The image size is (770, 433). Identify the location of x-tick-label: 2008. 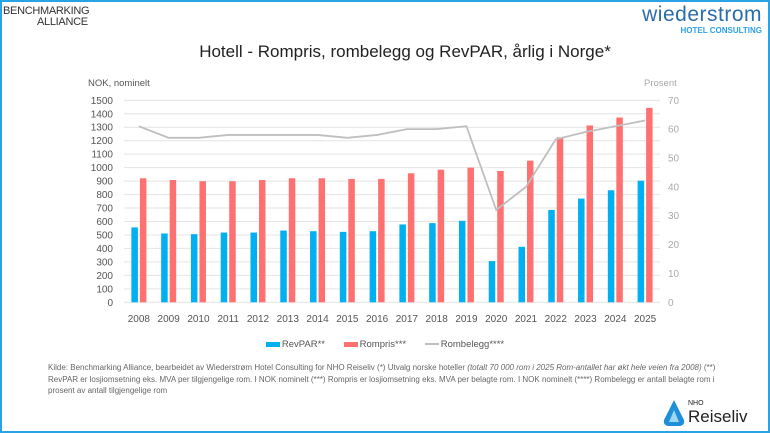
(139, 319).